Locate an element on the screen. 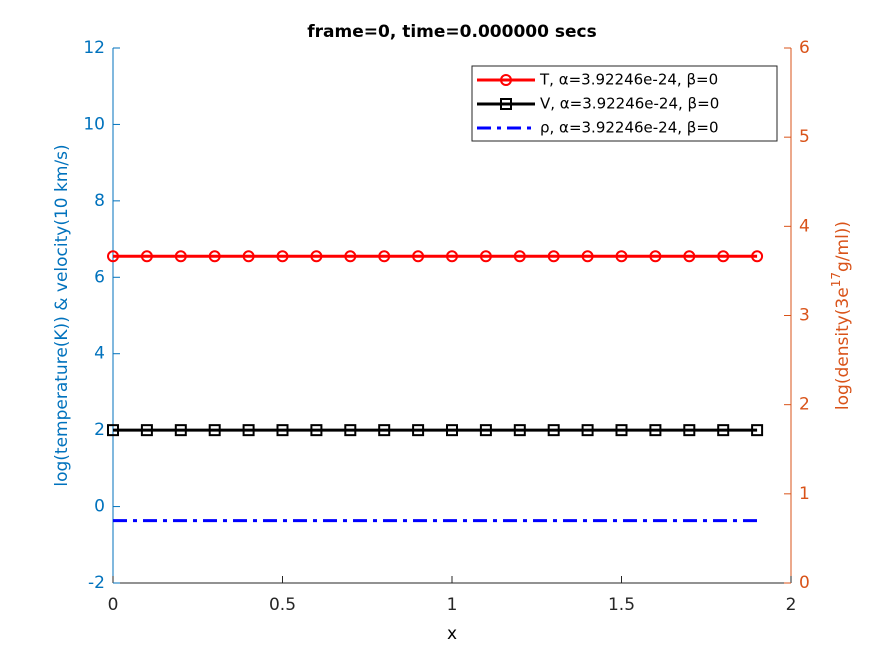 The width and height of the screenshot is (875, 656). legend-label: V, α=3.92246e-24, β=0 is located at coordinates (629, 104).